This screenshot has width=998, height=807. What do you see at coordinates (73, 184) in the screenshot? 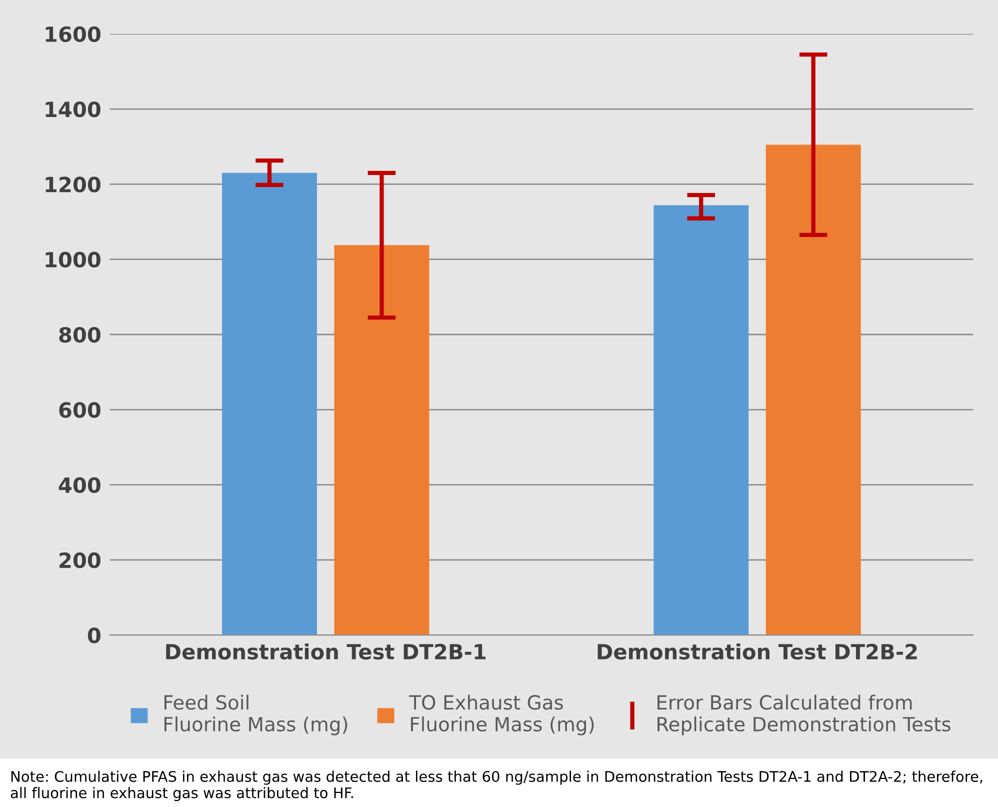
I see `y-tick-label: 1200` at bounding box center [73, 184].